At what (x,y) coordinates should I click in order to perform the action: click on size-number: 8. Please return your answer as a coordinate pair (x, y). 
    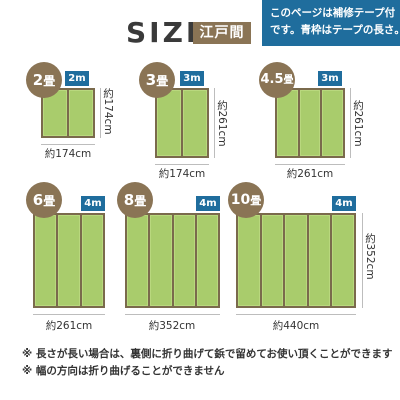
    Looking at the image, I should click on (129, 200).